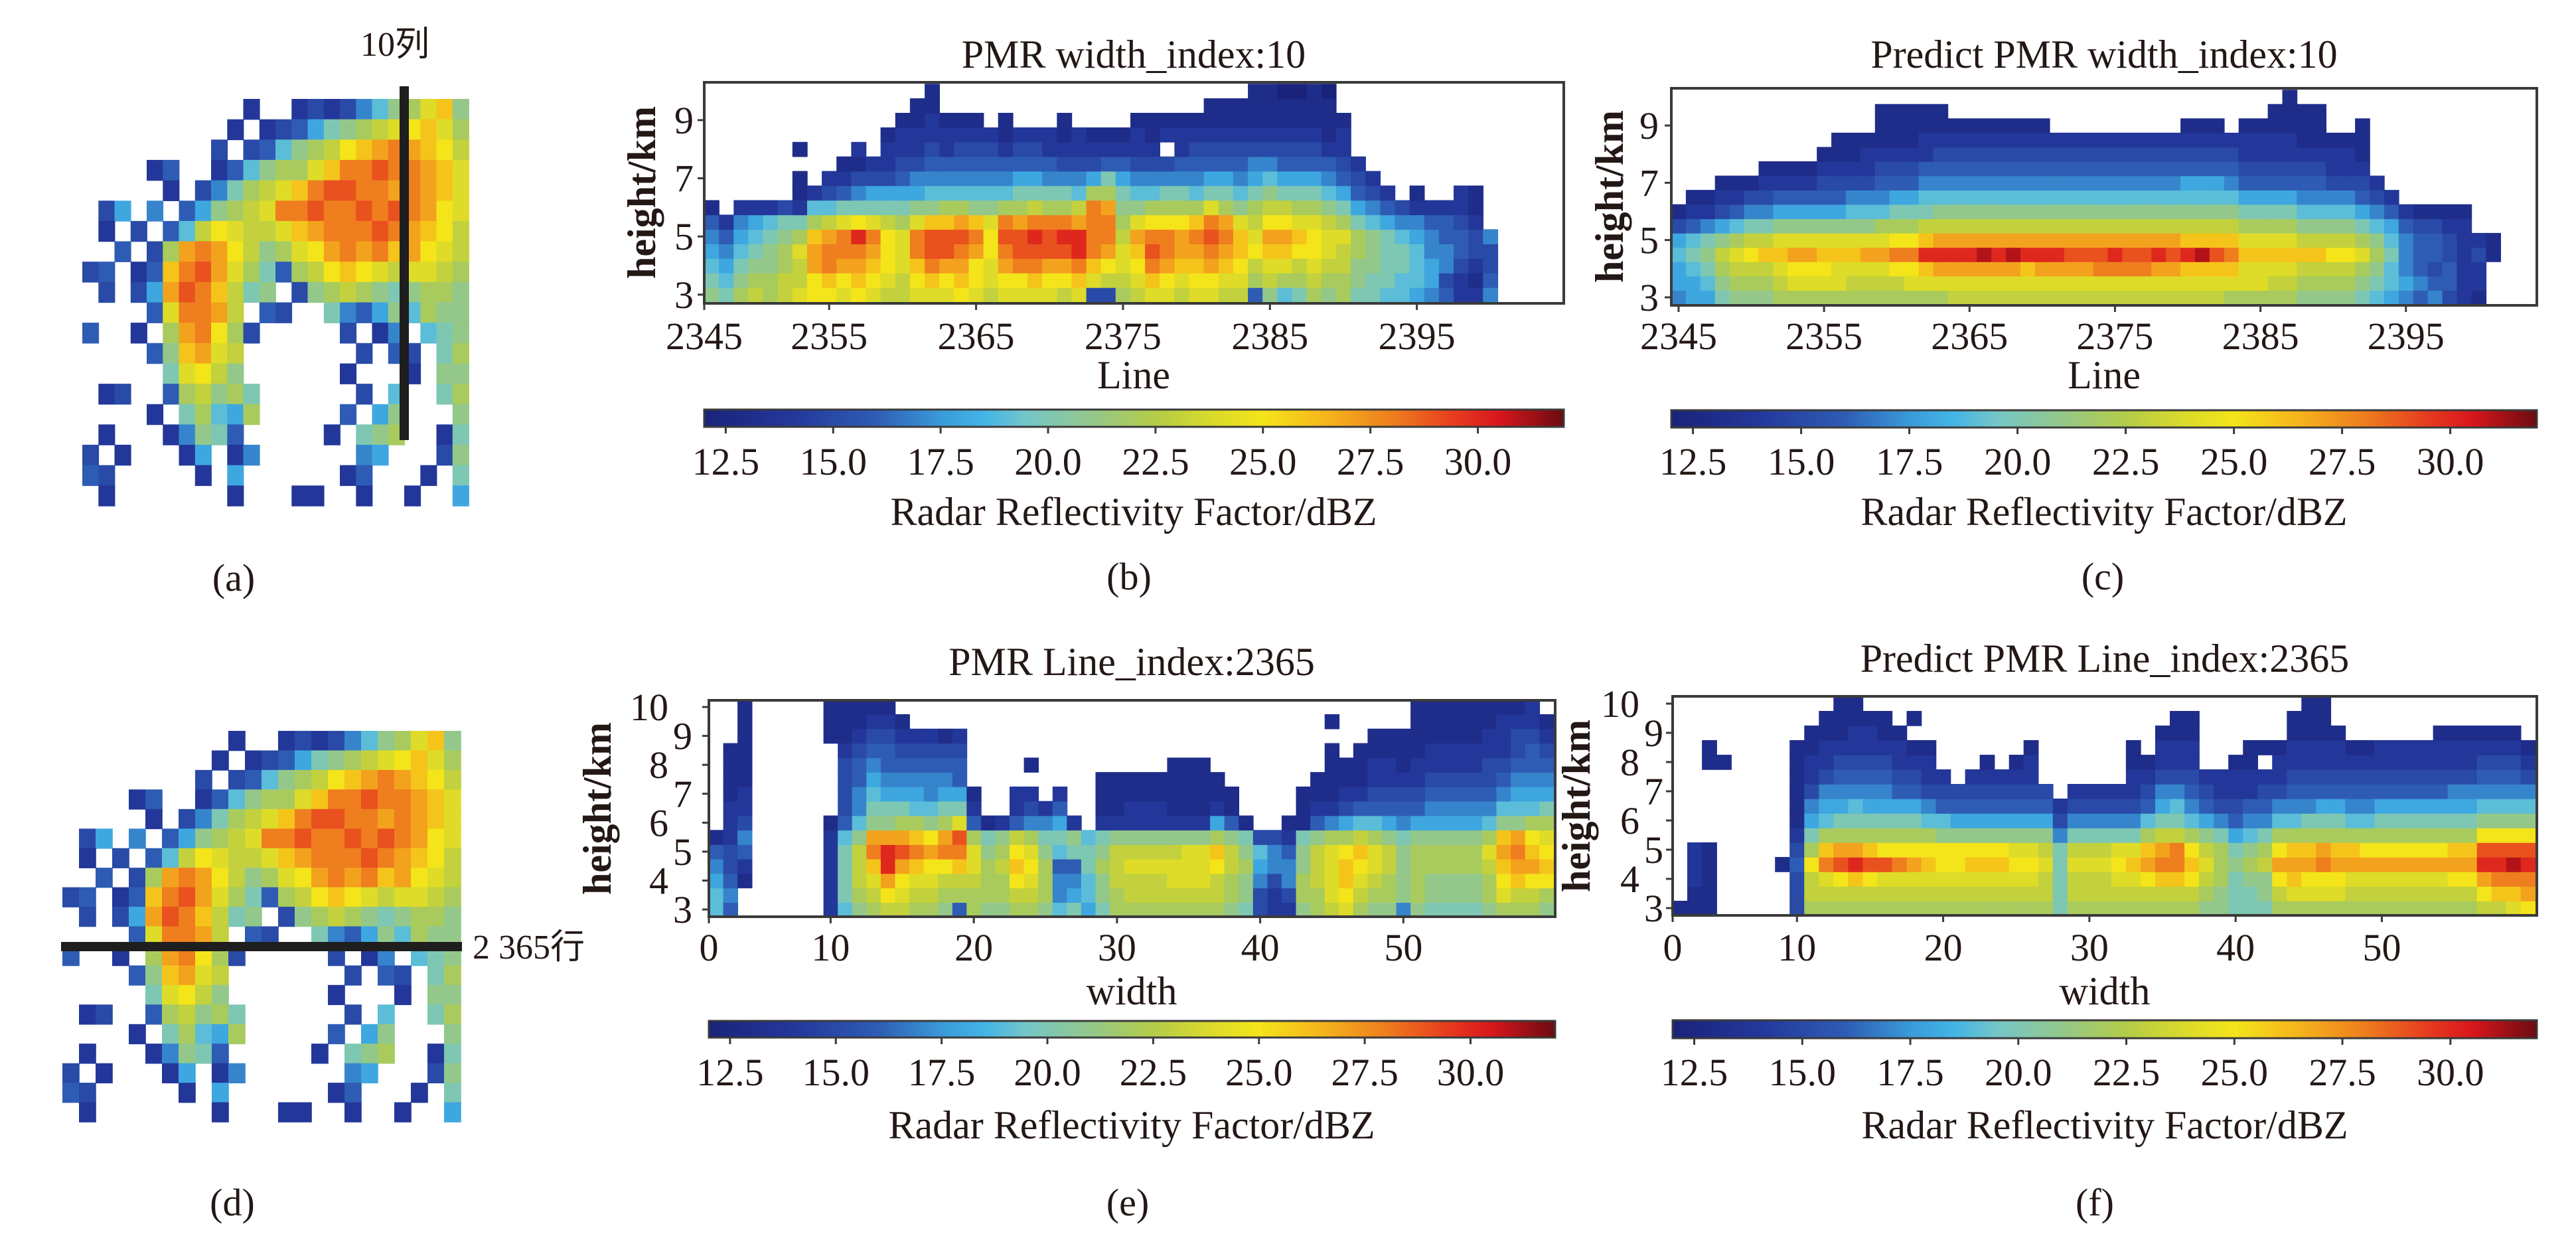  I want to click on heatmap-cells, so click(1131, 809).